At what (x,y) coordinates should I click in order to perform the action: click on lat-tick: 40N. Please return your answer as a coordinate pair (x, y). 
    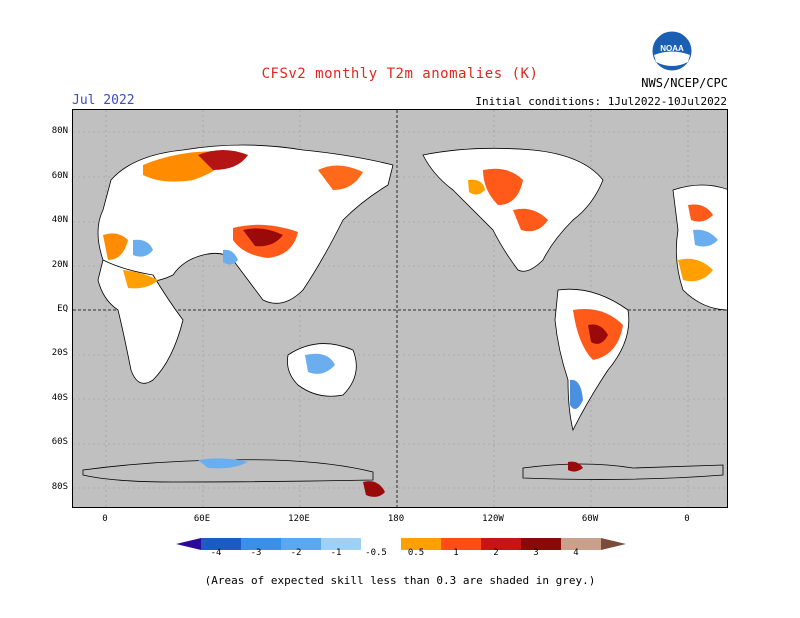
    Looking at the image, I should click on (59, 220).